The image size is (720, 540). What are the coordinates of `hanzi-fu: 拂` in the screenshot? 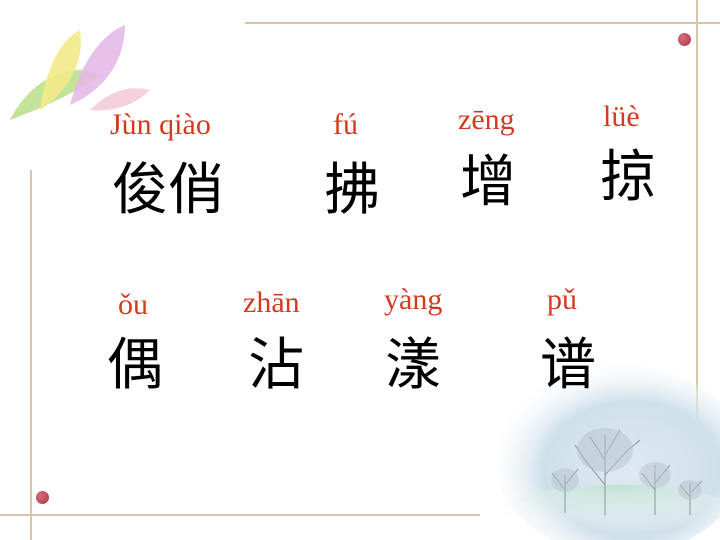 It's located at (352, 190).